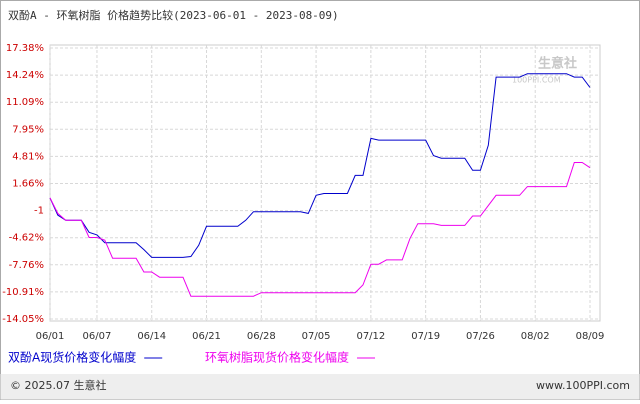 The width and height of the screenshot is (640, 404). What do you see at coordinates (557, 64) in the screenshot?
I see `watermark-name: 生意社` at bounding box center [557, 64].